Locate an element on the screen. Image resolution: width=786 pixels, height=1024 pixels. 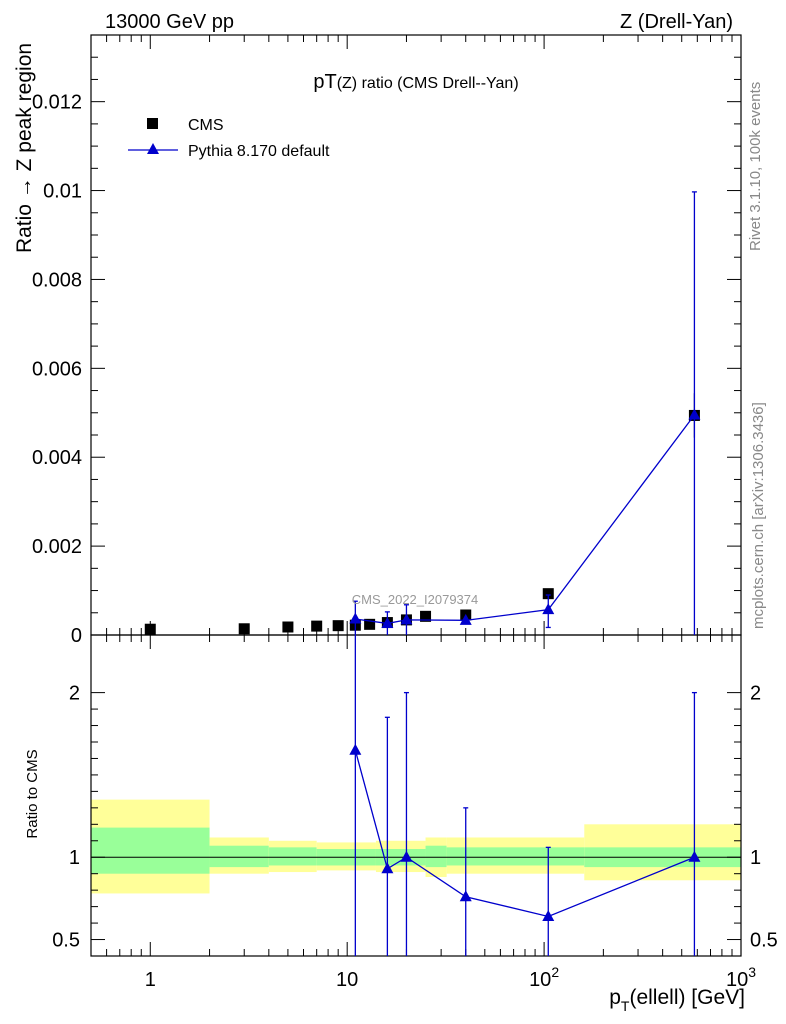
x-axis-label-rest: (ellell) [GeV] is located at coordinates (687, 997).